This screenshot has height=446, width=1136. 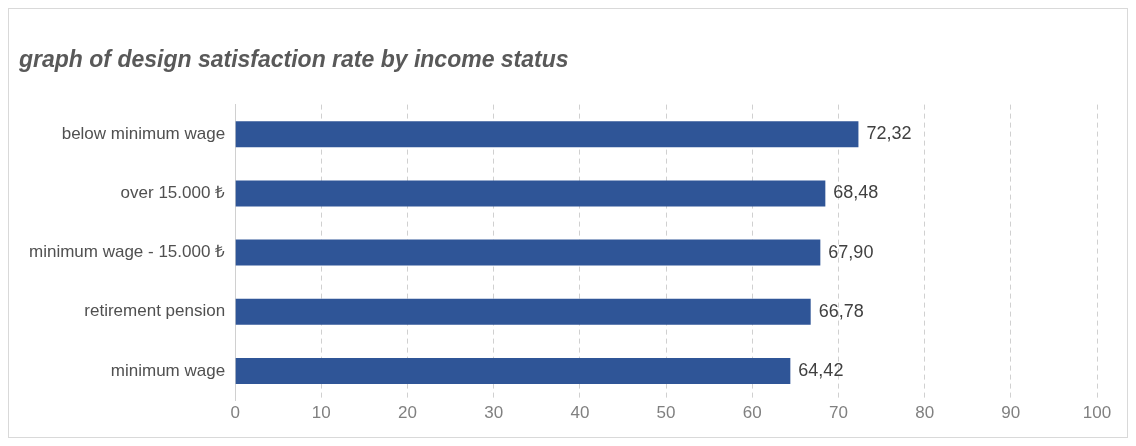 I want to click on x-tick-label: 40, so click(x=580, y=413).